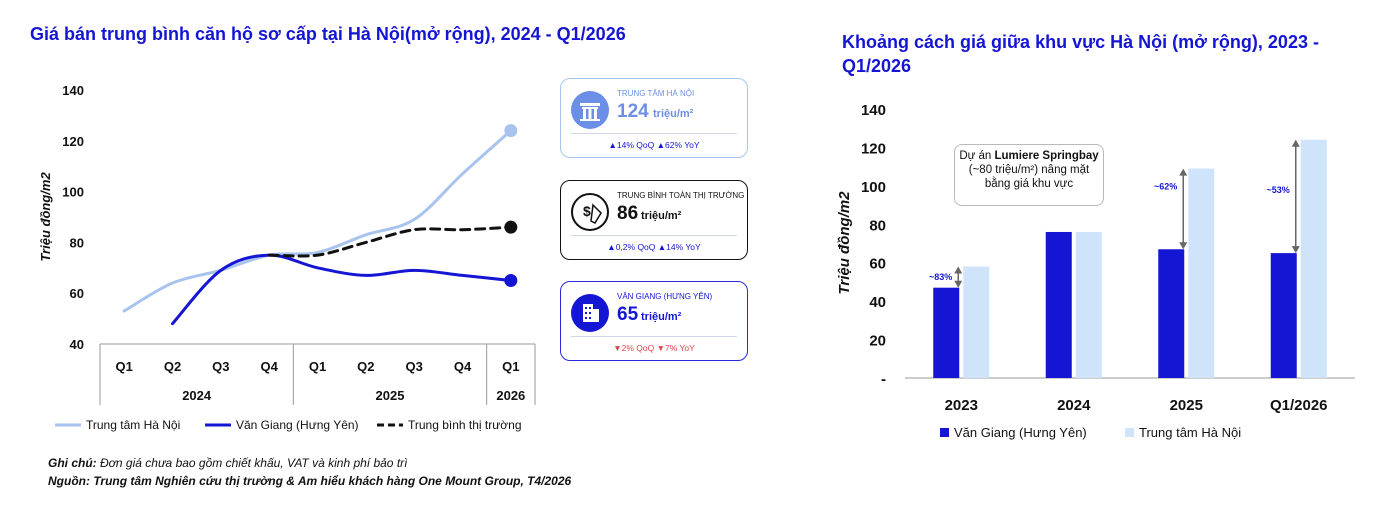  I want to click on card-value: 86, so click(628, 213).